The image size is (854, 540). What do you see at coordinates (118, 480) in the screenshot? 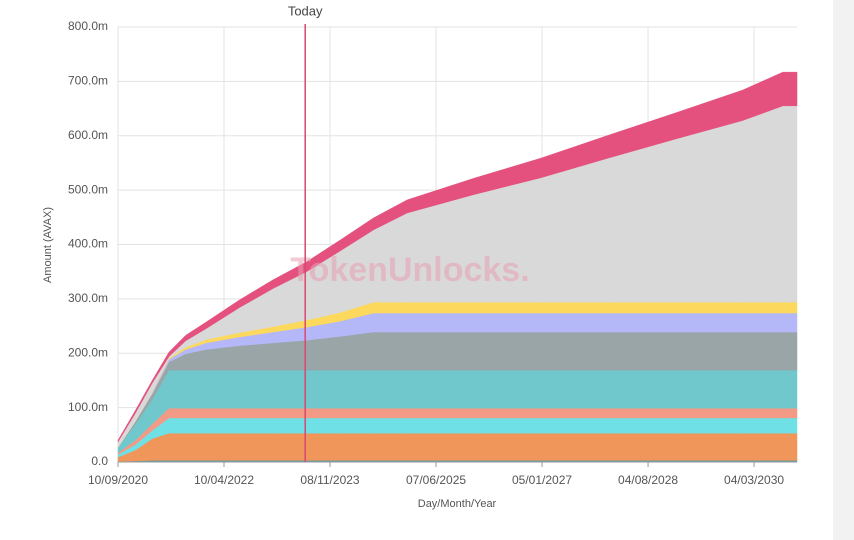
I see `x-tick-label: 10/09/2020` at bounding box center [118, 480].